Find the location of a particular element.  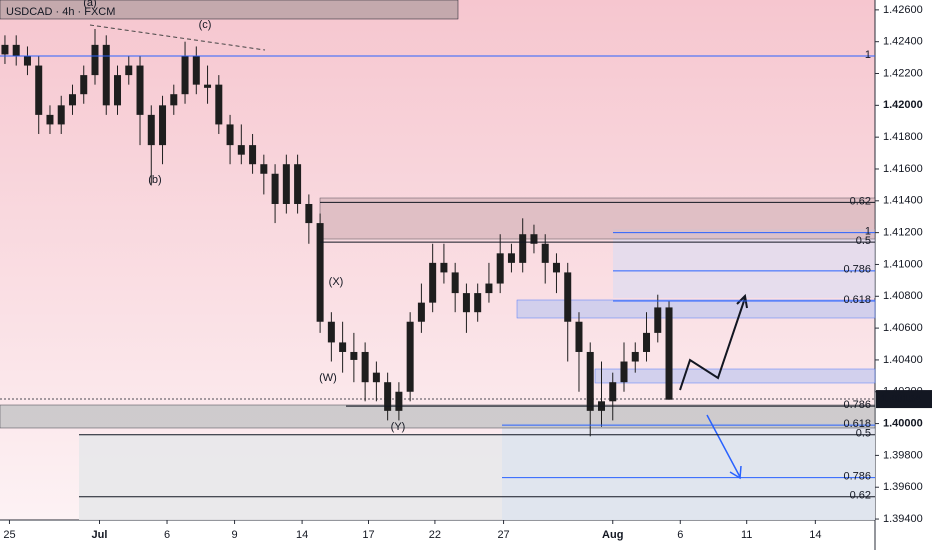

wave-label: (X) is located at coordinates (336, 282).